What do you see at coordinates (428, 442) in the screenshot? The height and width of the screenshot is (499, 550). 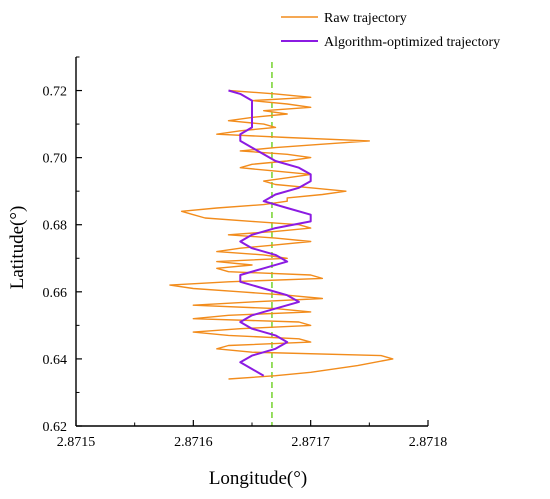 I see `x-tick-label: 2.8718` at bounding box center [428, 442].